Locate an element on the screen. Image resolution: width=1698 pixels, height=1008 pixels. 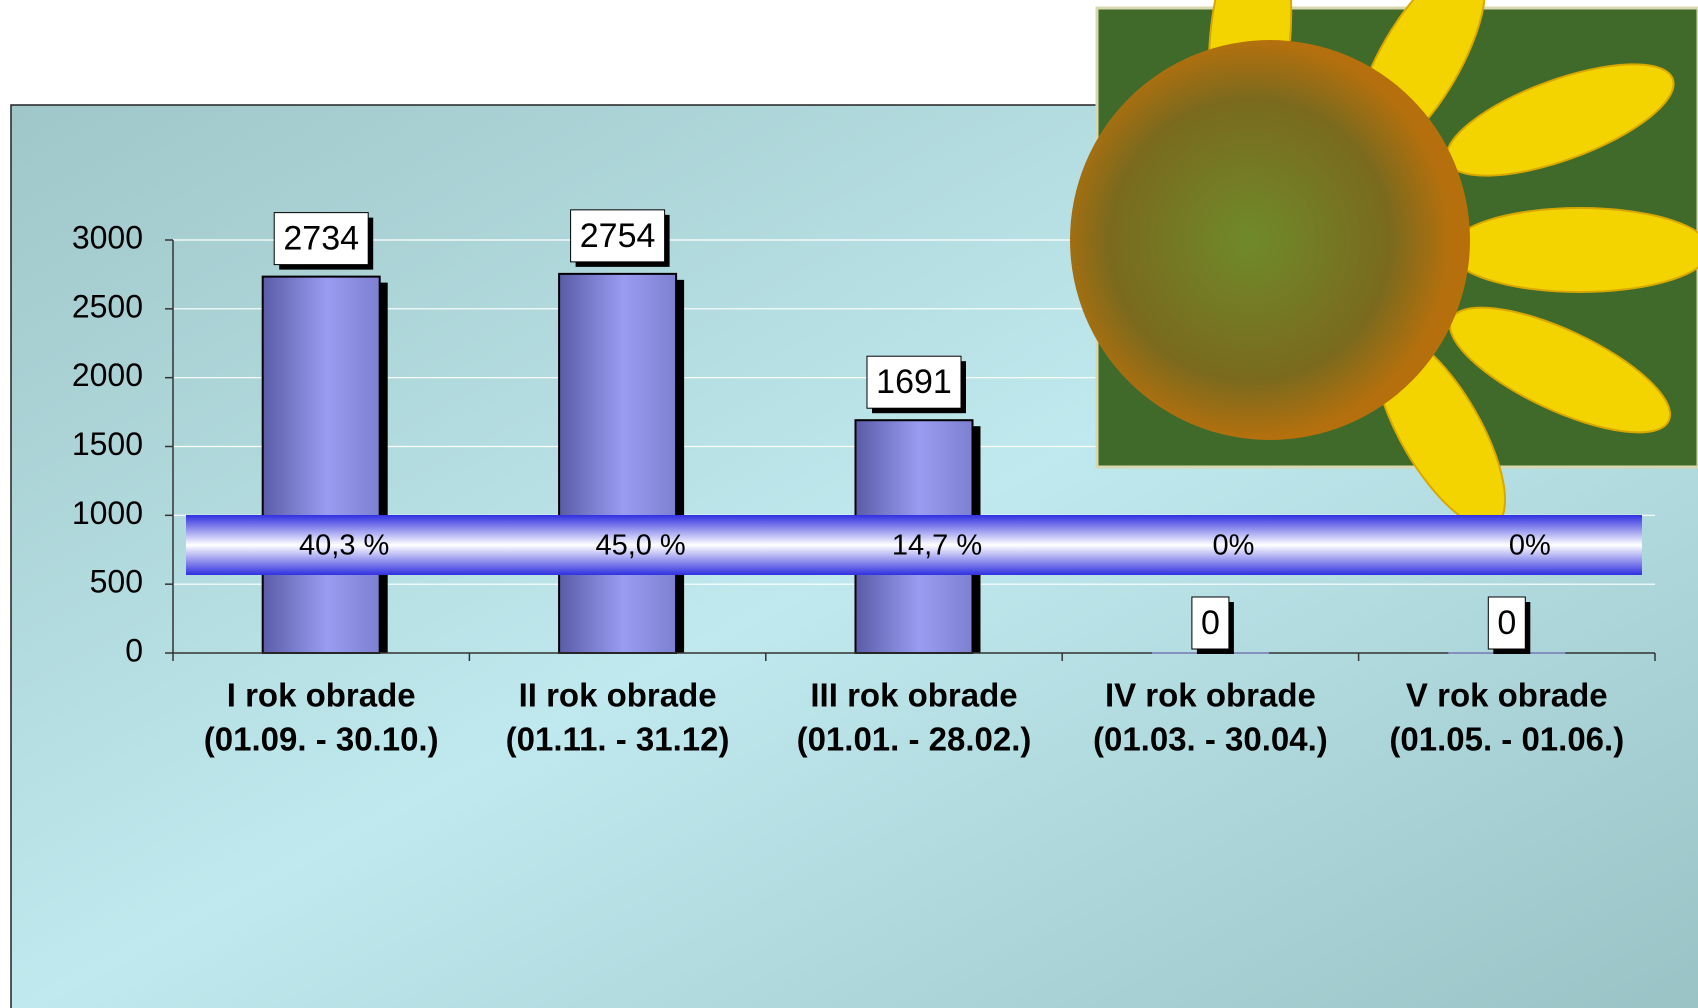
percent-band is located at coordinates (914, 545).